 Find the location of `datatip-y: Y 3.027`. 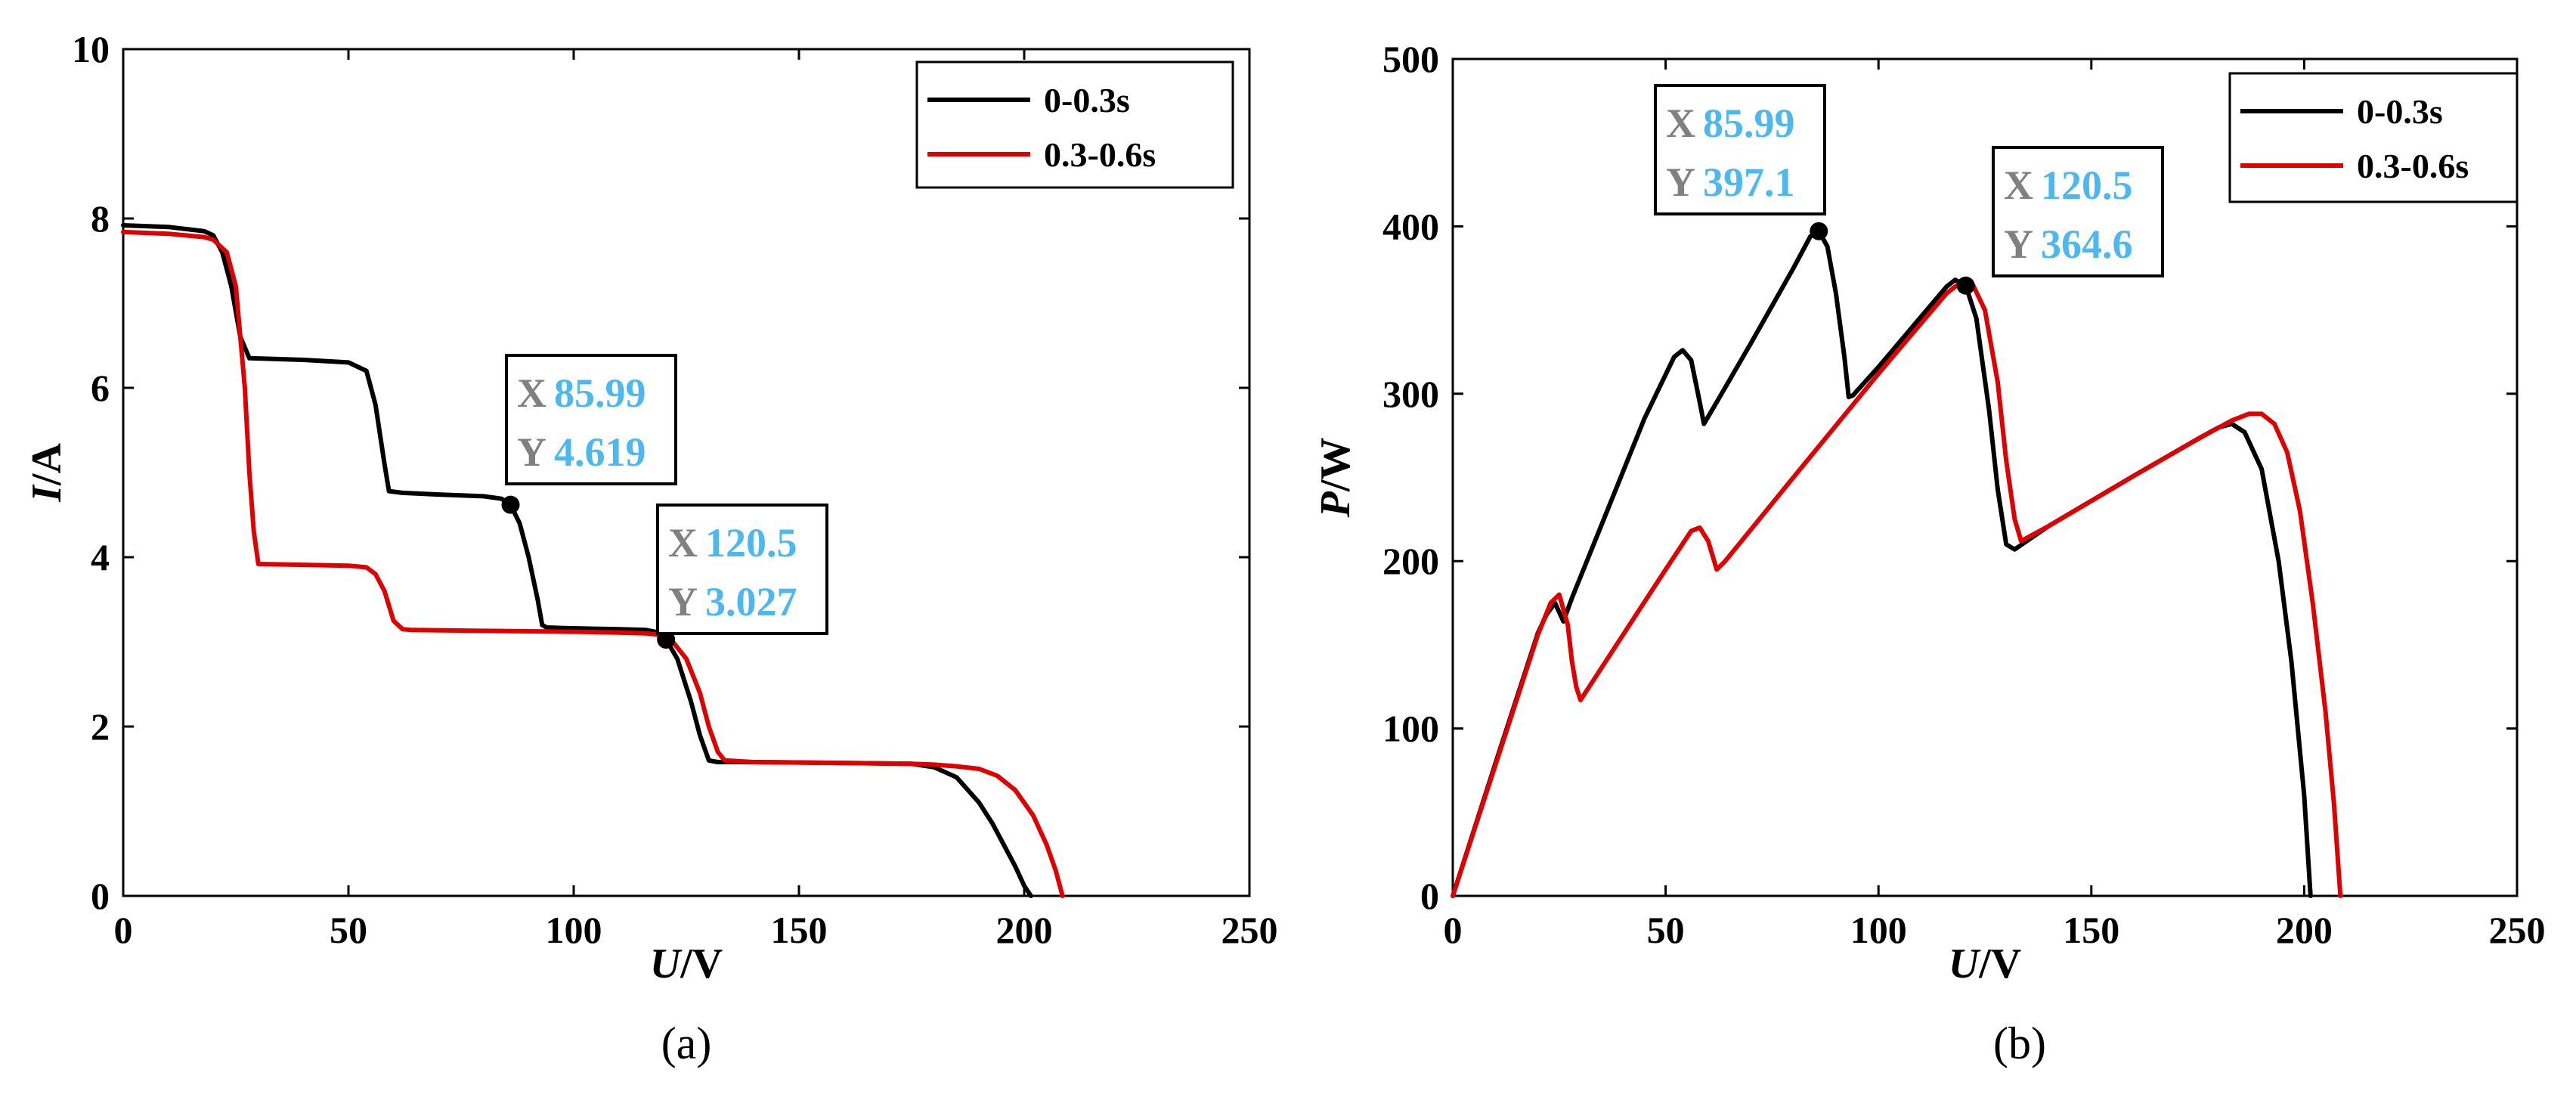

datatip-y: Y 3.027 is located at coordinates (732, 602).